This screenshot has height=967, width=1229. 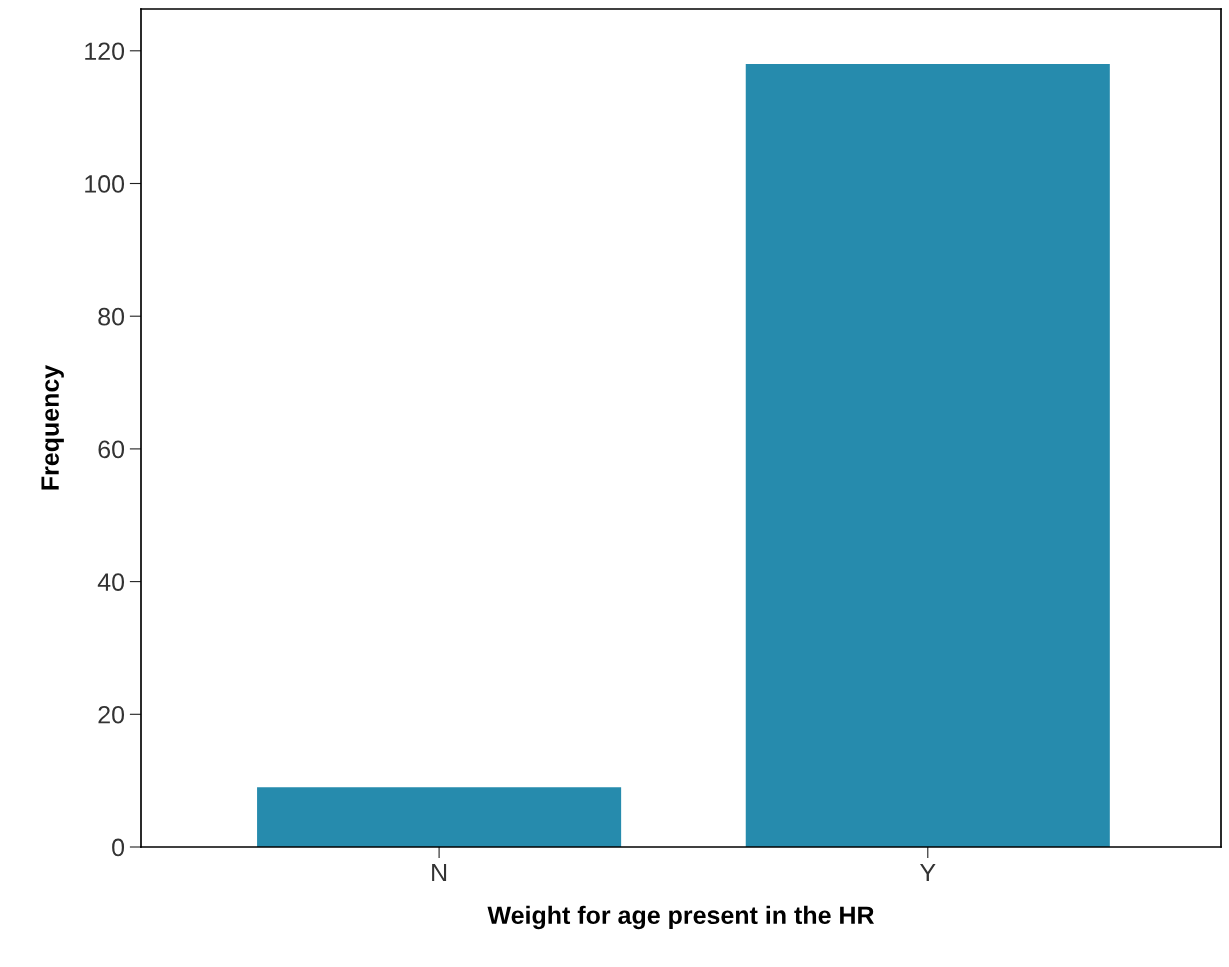 What do you see at coordinates (105, 184) in the screenshot?
I see `y-tick-label: 100` at bounding box center [105, 184].